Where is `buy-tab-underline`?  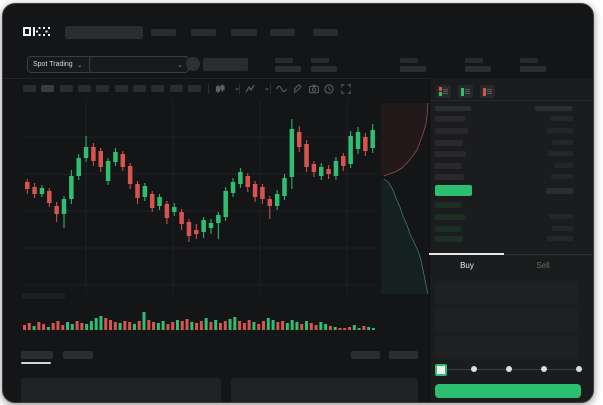 buy-tab-underline is located at coordinates (466, 254).